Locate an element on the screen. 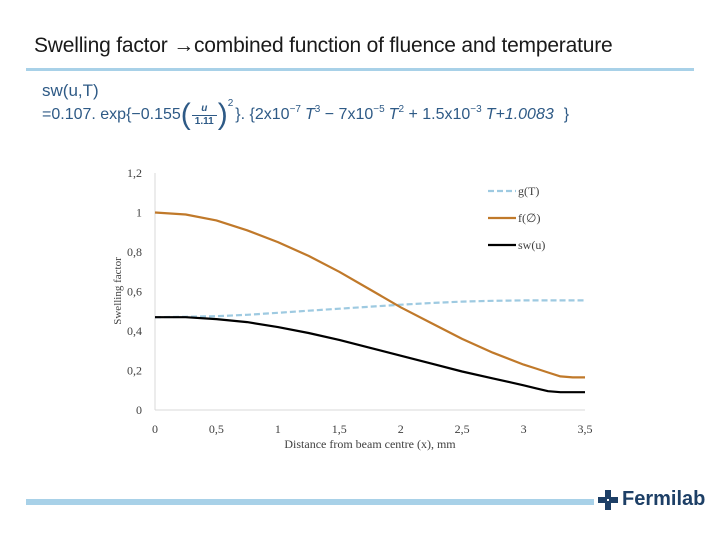 Image resolution: width=720 pixels, height=540 pixels. equation-power: 2 is located at coordinates (230, 103).